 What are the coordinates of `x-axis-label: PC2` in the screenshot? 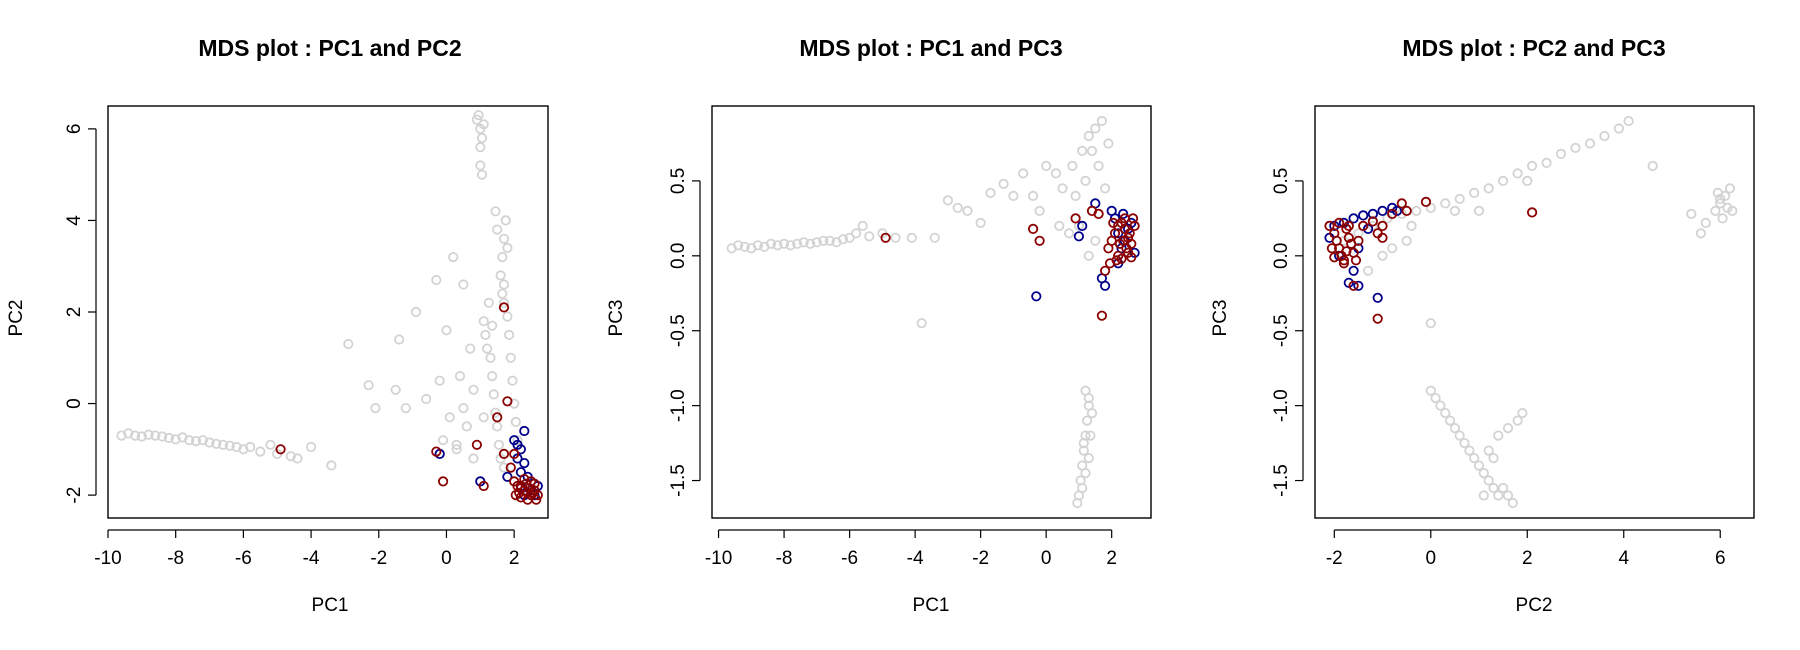 It's located at (1534, 605).